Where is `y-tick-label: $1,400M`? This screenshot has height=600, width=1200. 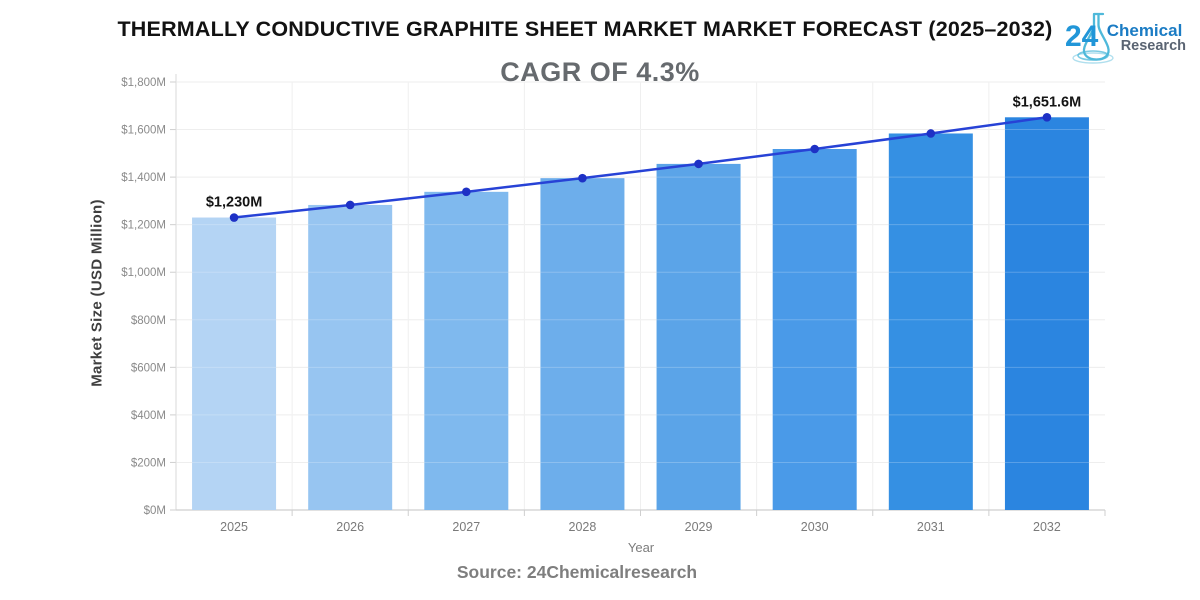 y-tick-label: $1,400M is located at coordinates (143, 178).